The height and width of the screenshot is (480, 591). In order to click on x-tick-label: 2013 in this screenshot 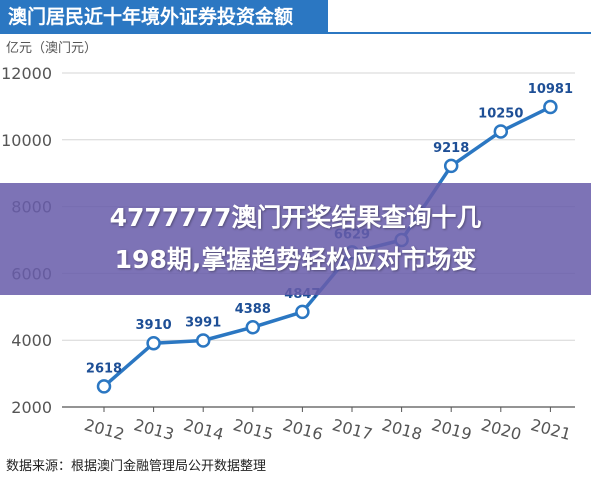, I will do `click(154, 429)`.